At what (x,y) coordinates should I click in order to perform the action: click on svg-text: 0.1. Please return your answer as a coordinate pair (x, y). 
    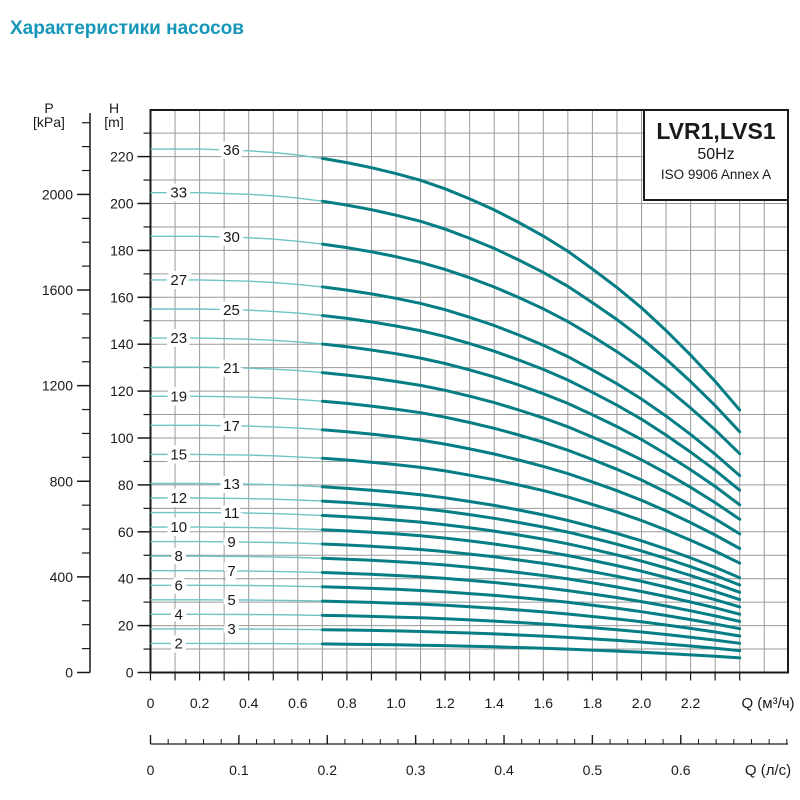
    Looking at the image, I should click on (239, 770).